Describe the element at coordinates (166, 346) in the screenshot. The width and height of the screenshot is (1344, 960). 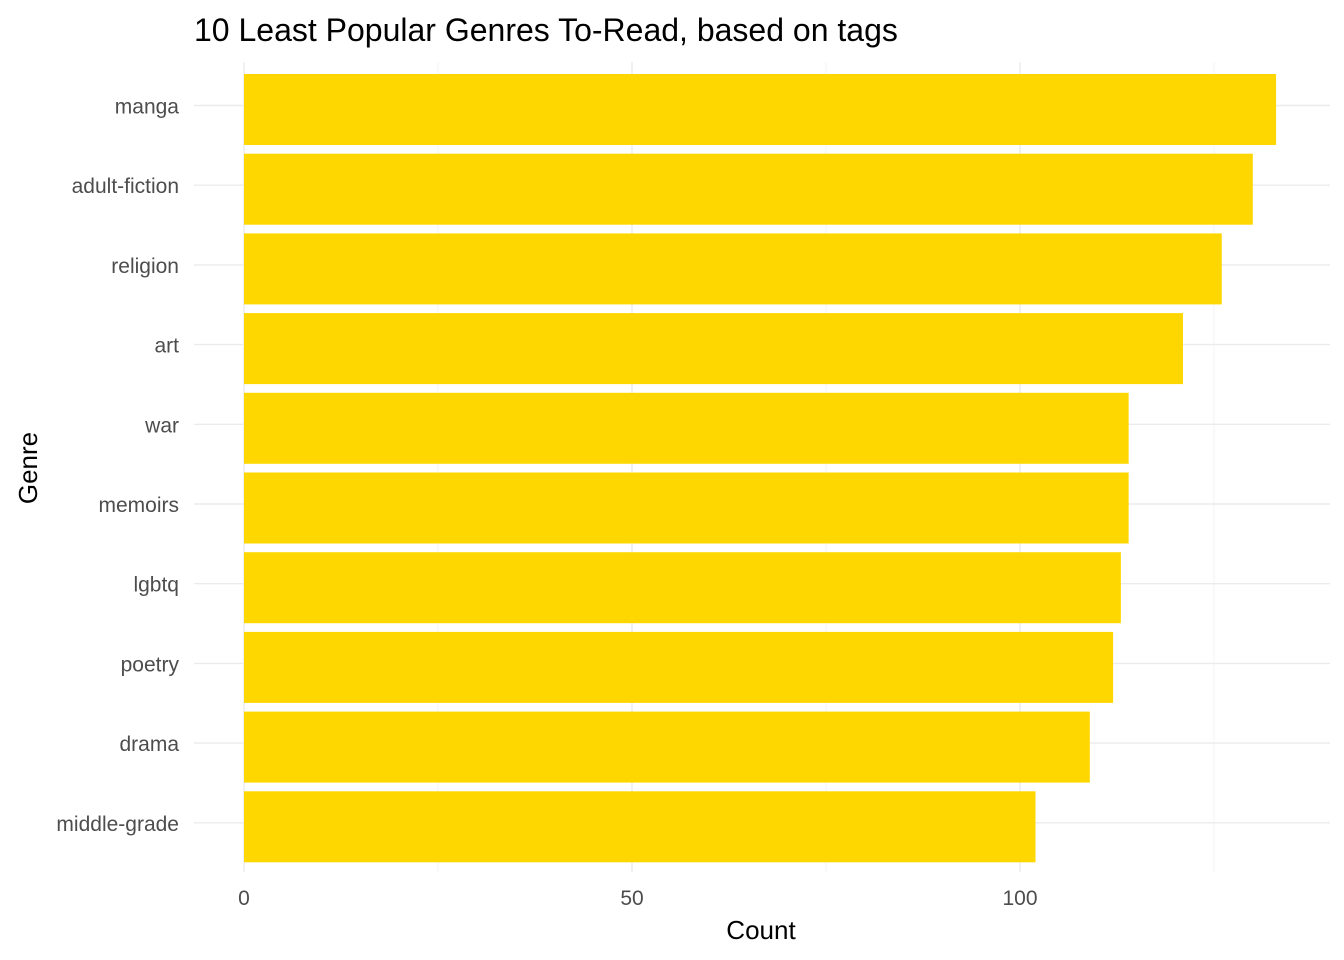
I see `y-tick-label: art` at that location.